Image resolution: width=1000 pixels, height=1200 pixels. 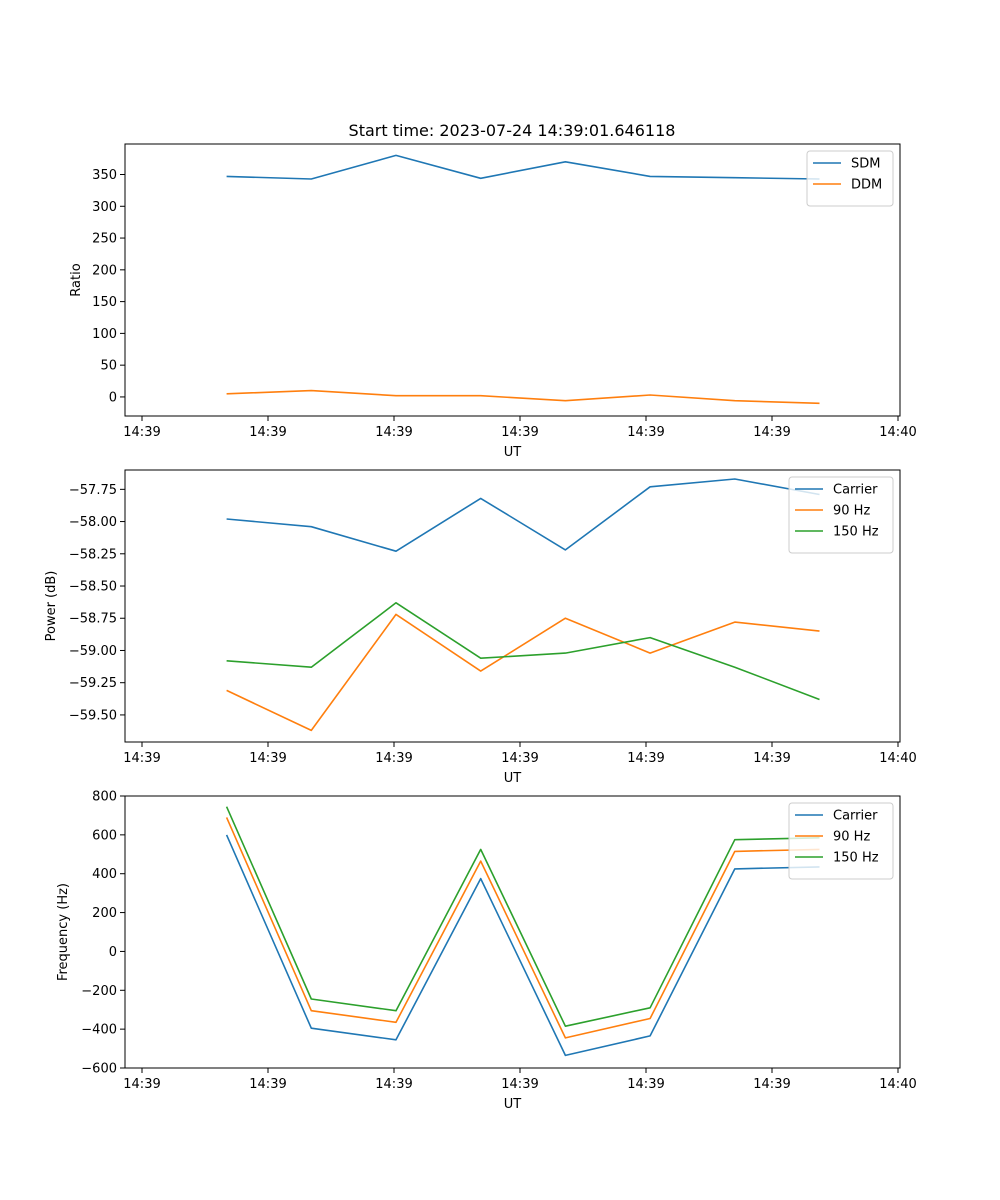 What do you see at coordinates (104, 797) in the screenshot?
I see `y-tick-label: 800` at bounding box center [104, 797].